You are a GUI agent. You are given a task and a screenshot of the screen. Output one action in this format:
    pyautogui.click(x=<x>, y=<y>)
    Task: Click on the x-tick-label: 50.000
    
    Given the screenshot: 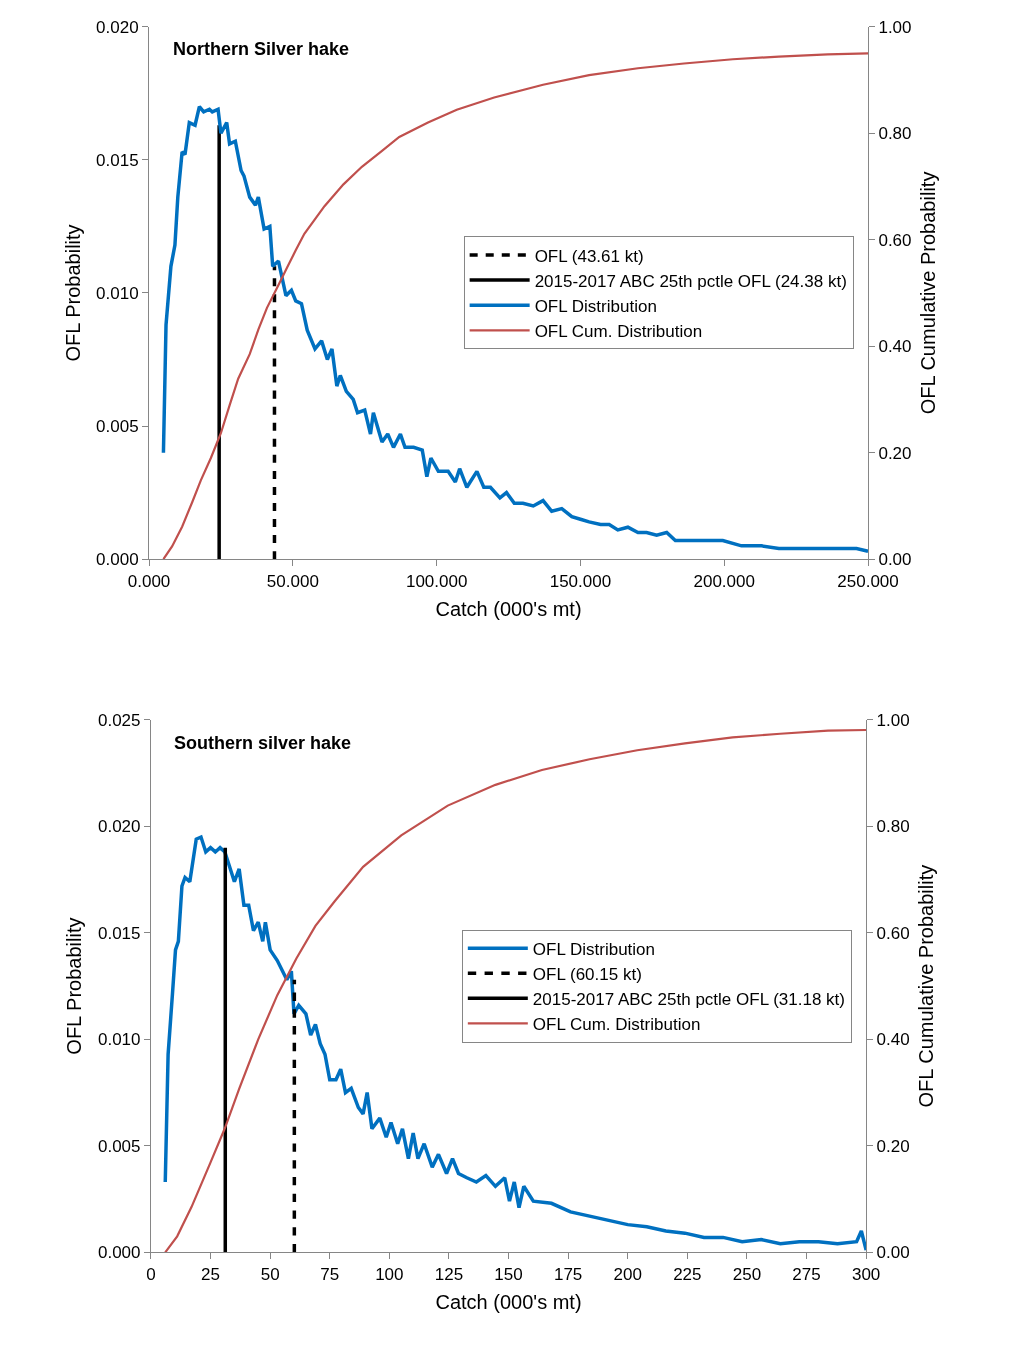 What is the action you would take?
    pyautogui.click(x=292, y=581)
    